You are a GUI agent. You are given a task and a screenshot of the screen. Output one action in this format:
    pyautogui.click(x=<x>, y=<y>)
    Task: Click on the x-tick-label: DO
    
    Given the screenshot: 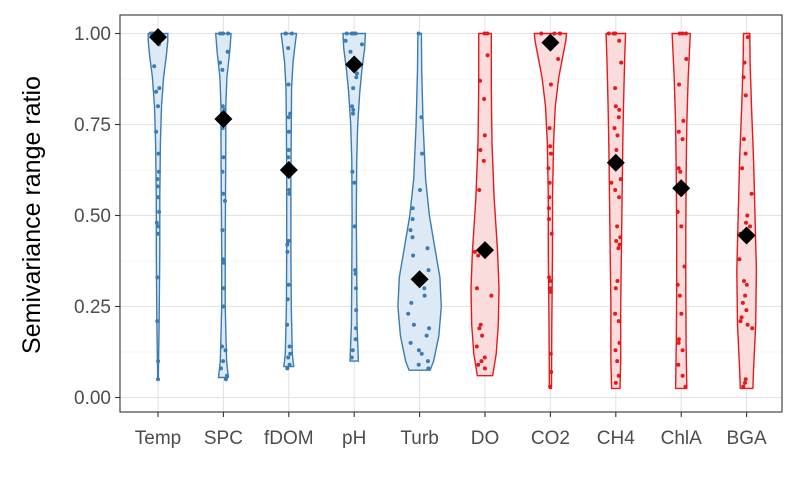 What is the action you would take?
    pyautogui.click(x=485, y=438)
    